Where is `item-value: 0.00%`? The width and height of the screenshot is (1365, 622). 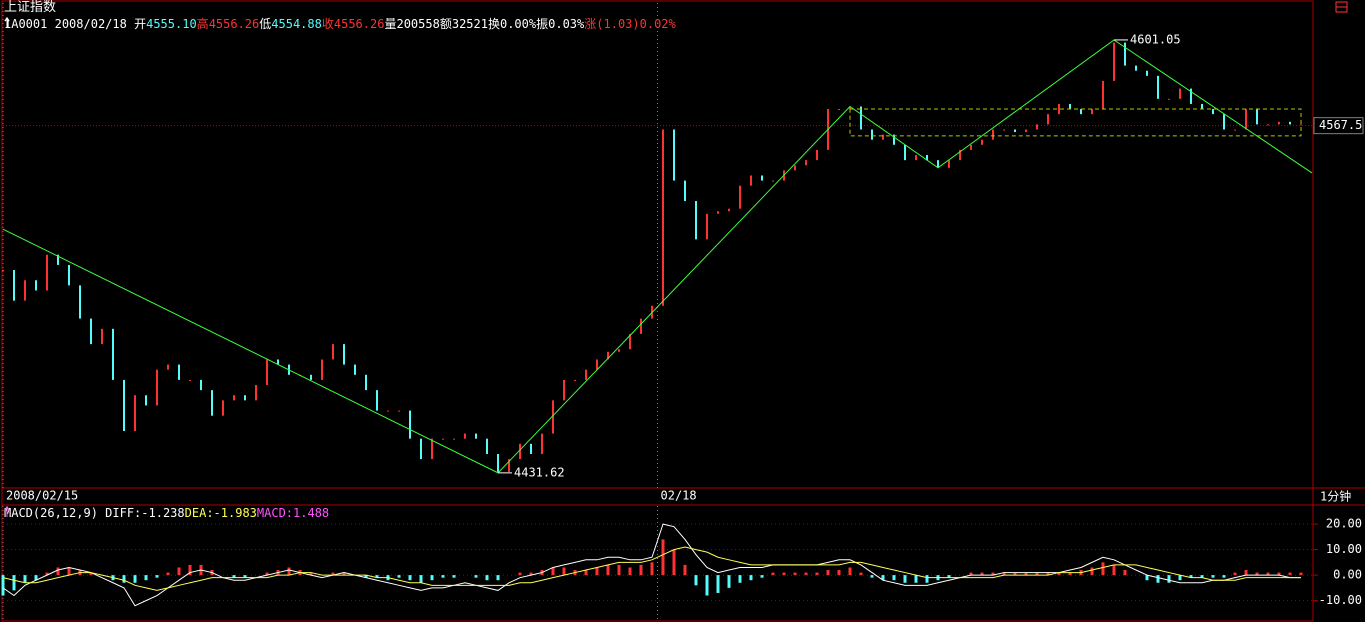 item-value: 0.00% is located at coordinates (518, 24).